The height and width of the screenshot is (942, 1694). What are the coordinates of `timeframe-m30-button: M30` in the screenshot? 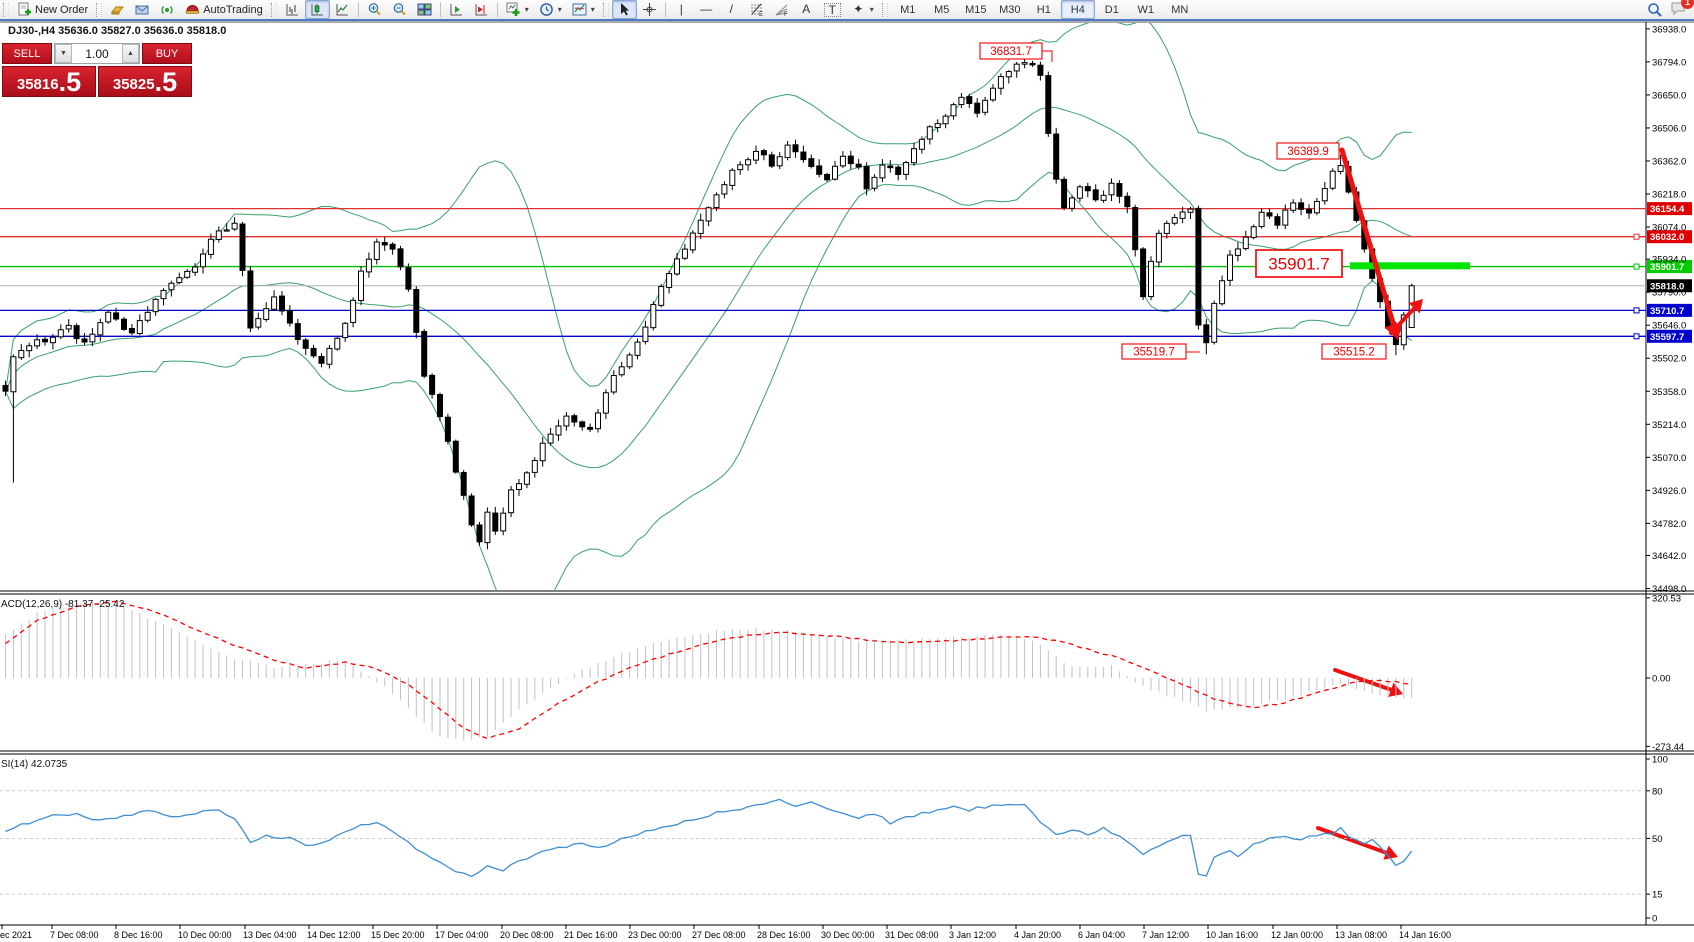 It's located at (1010, 9).